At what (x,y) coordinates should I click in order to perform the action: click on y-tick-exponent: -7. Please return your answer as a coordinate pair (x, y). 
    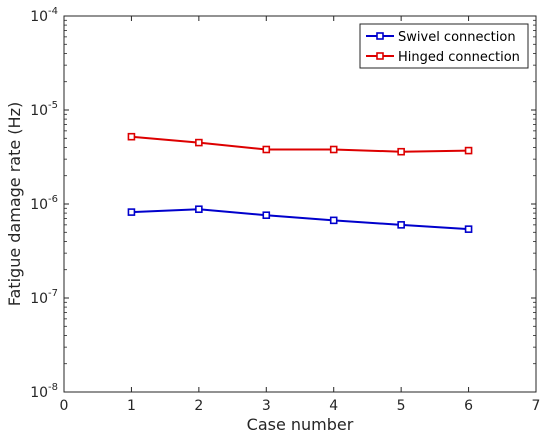
    Looking at the image, I should click on (53, 293).